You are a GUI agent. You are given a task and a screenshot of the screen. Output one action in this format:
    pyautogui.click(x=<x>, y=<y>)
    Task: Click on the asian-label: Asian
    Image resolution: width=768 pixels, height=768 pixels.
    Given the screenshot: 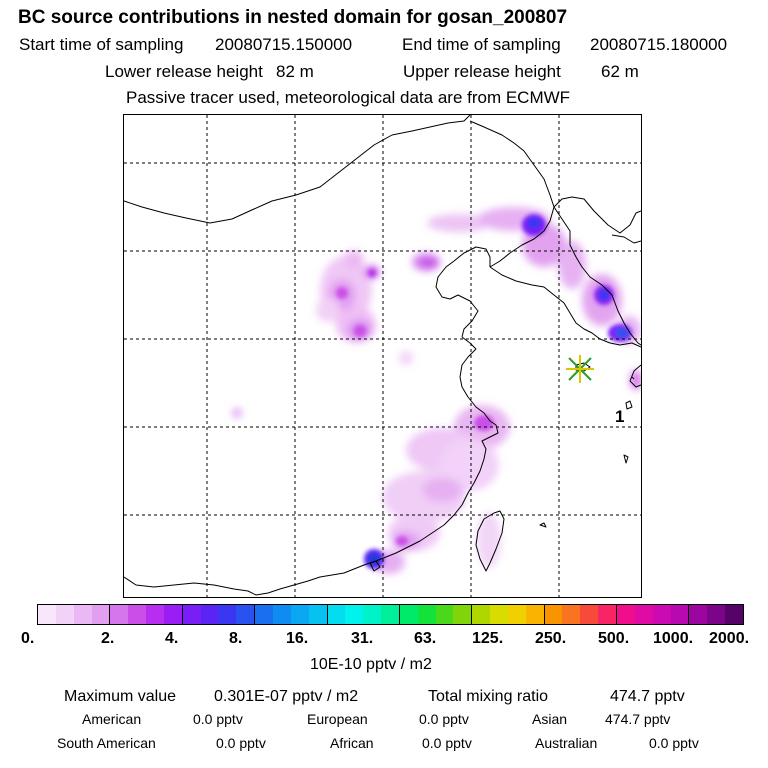 What is the action you would take?
    pyautogui.click(x=550, y=719)
    